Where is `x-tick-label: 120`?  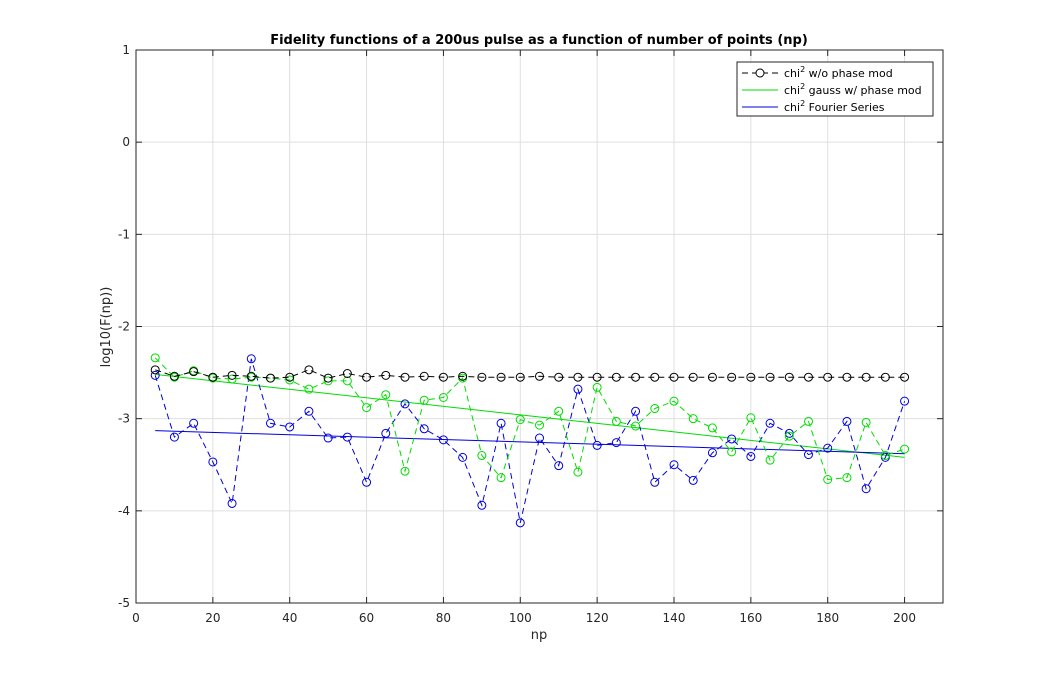
x-tick-label: 120 is located at coordinates (597, 618).